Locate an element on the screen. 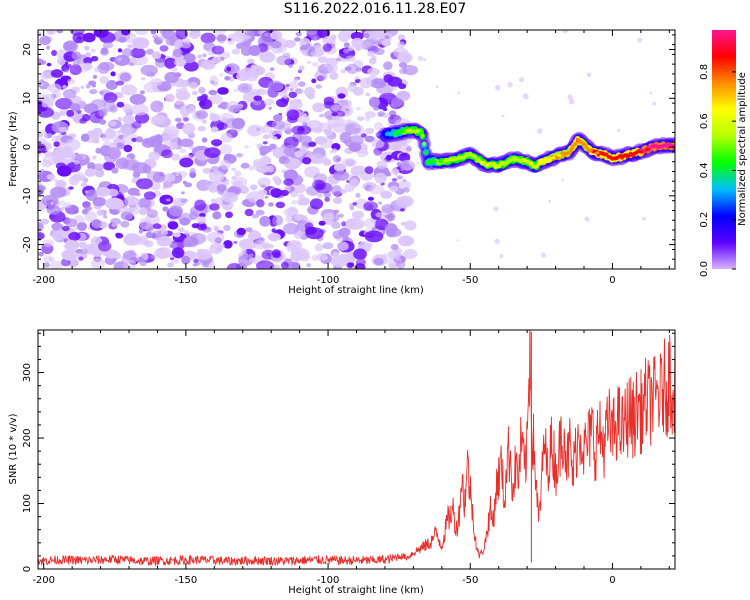 This screenshot has height=600, width=750. y-tick-label: 10 is located at coordinates (27, 98).